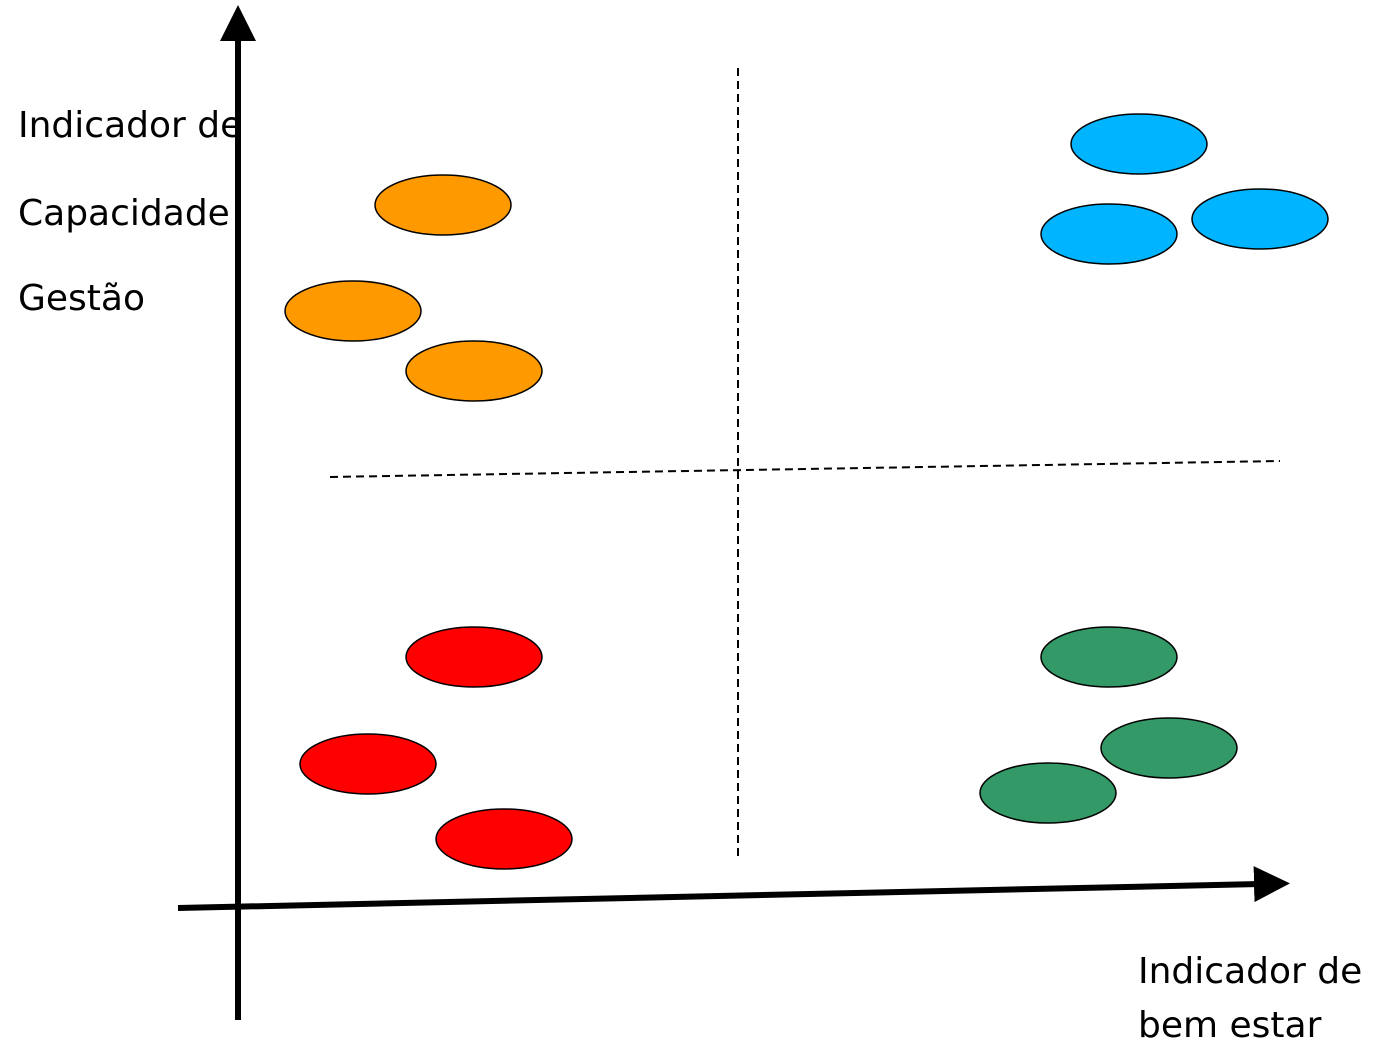 The height and width of the screenshot is (1048, 1387). Describe the element at coordinates (82, 298) in the screenshot. I see `y-axis-label-line3: Gestão` at that location.